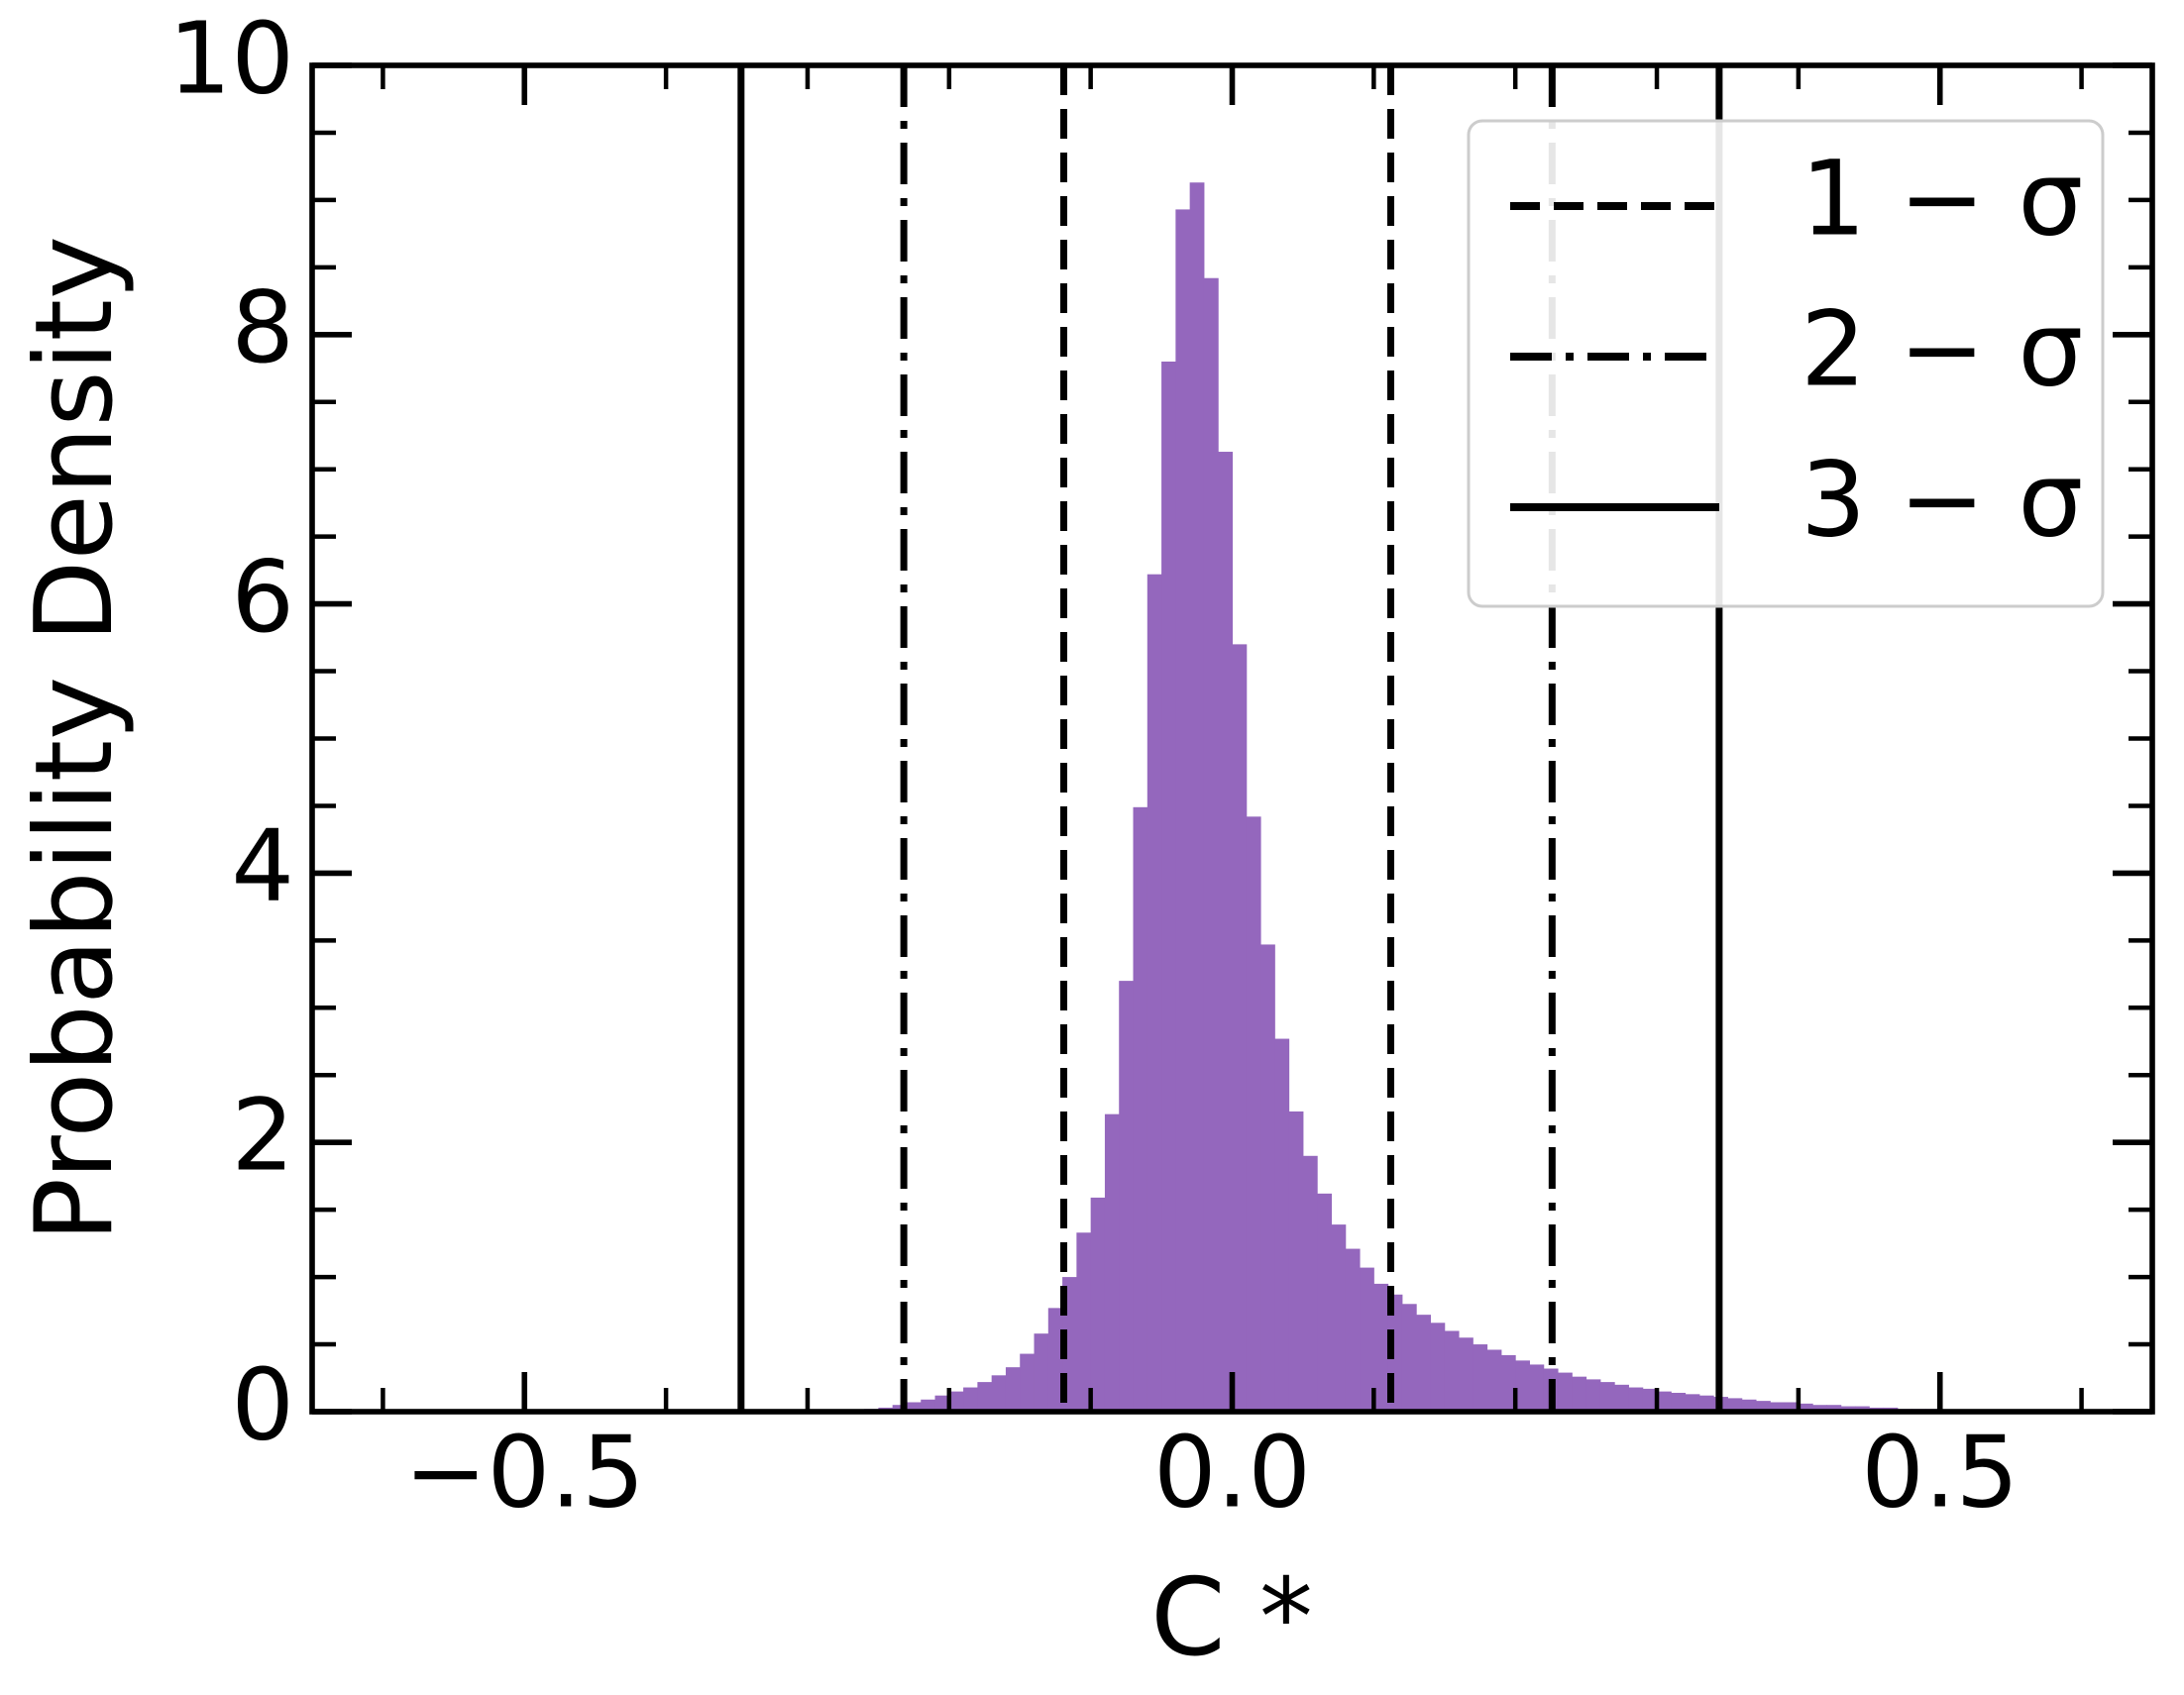 The height and width of the screenshot is (1695, 2184). I want to click on y-tick-label: 2, so click(262, 1136).